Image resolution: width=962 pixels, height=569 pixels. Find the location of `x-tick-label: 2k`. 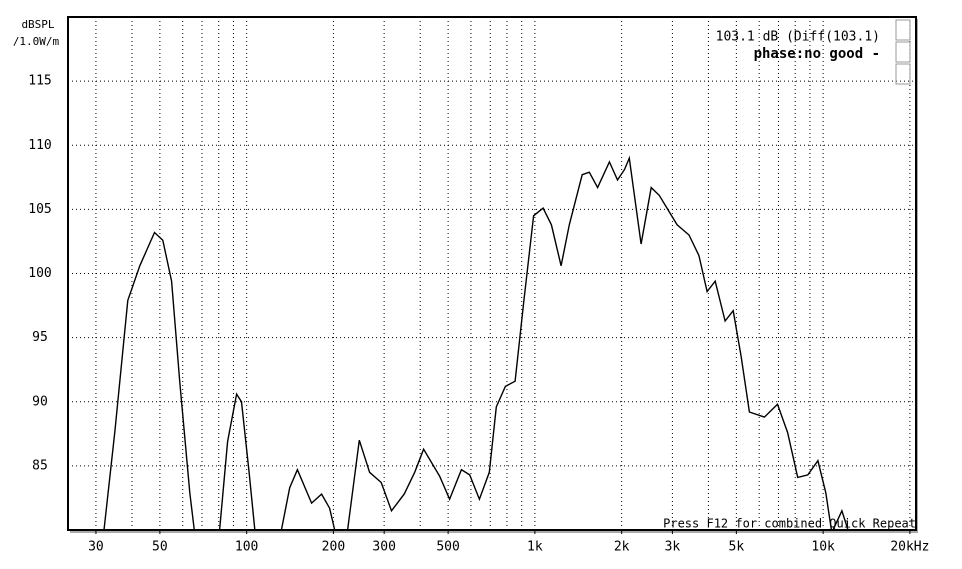

x-tick-label: 2k is located at coordinates (622, 547).